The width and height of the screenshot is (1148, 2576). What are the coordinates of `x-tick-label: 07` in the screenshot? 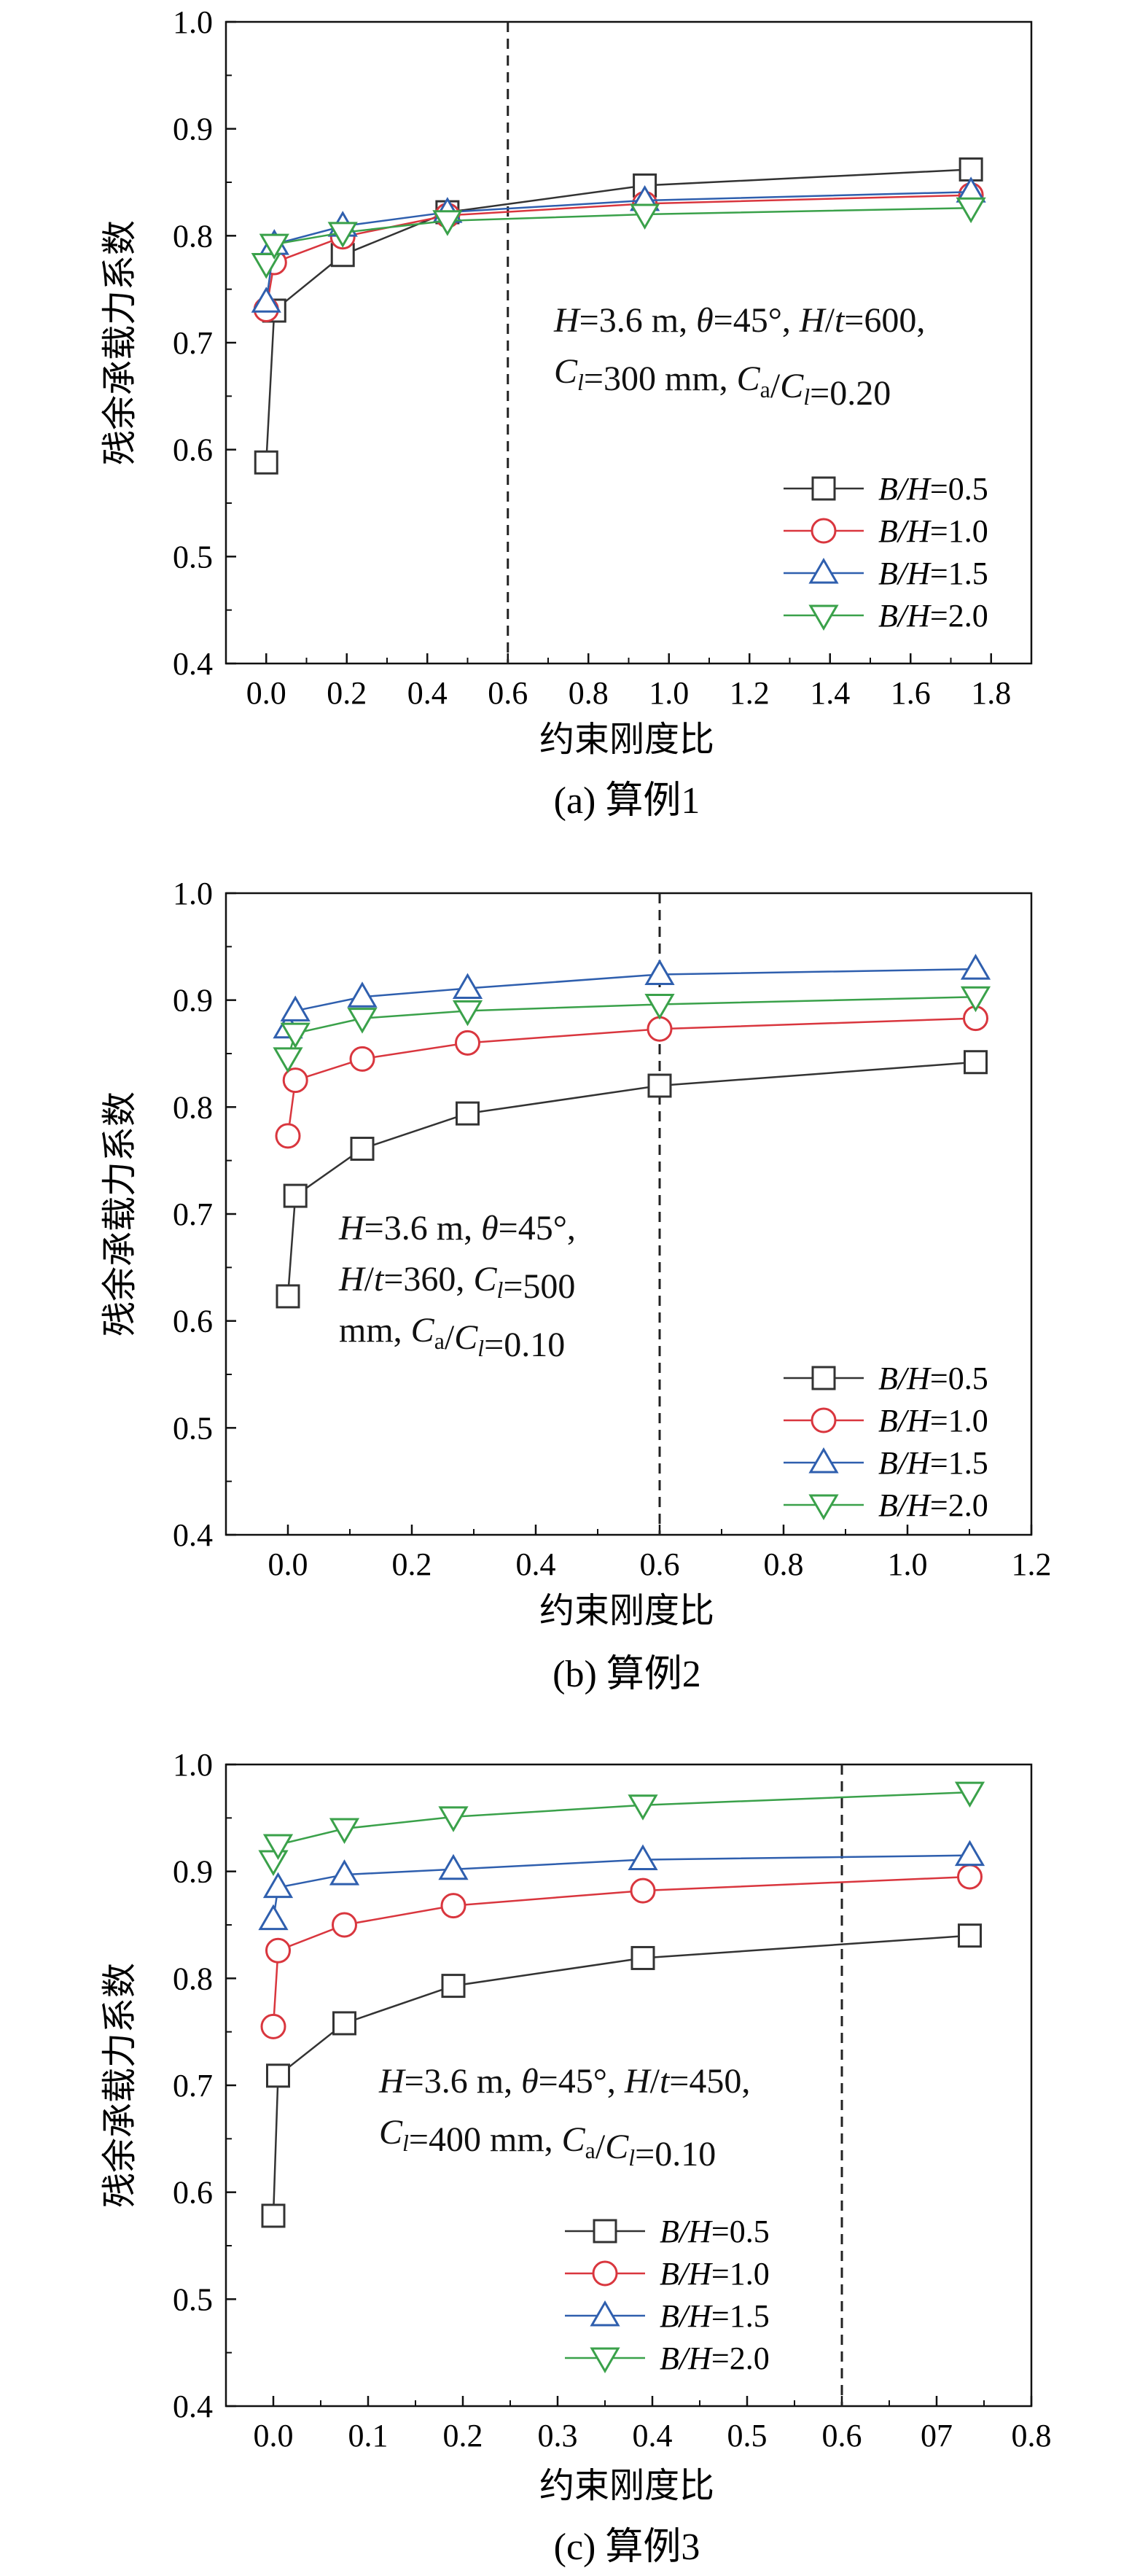 It's located at (937, 2436).